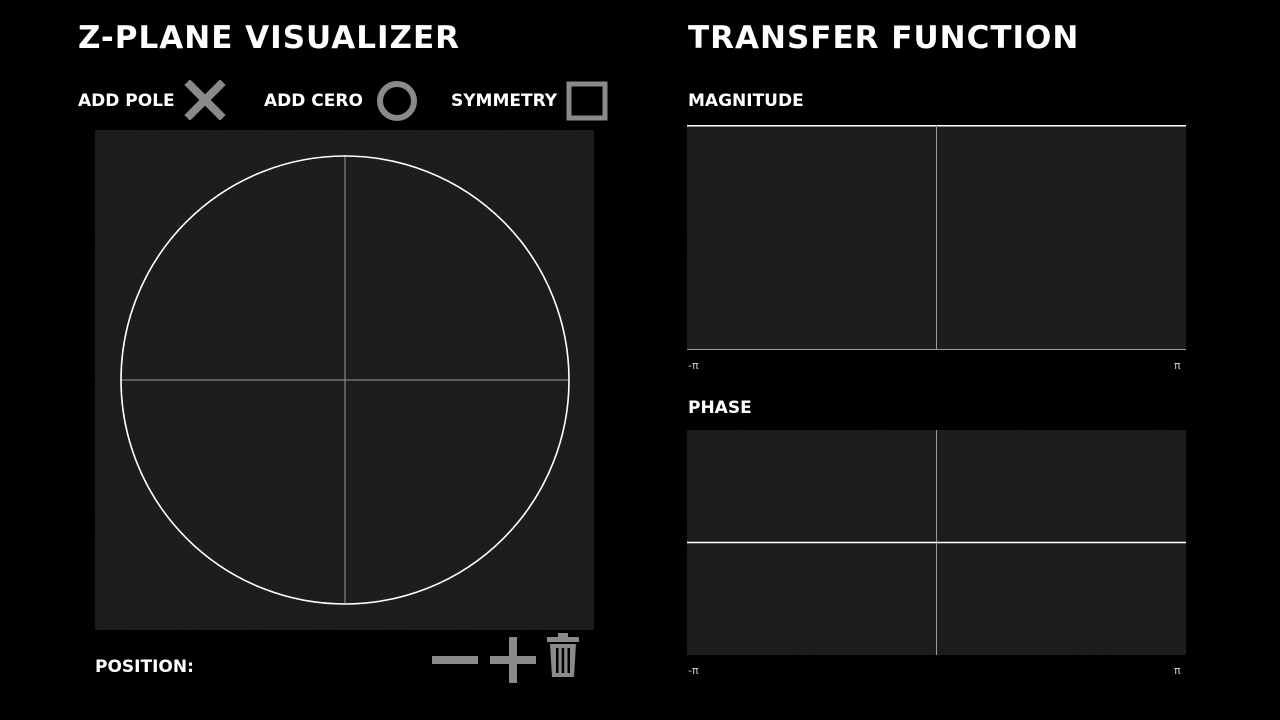 The image size is (1280, 720). I want to click on magnitude-graph, so click(936, 237).